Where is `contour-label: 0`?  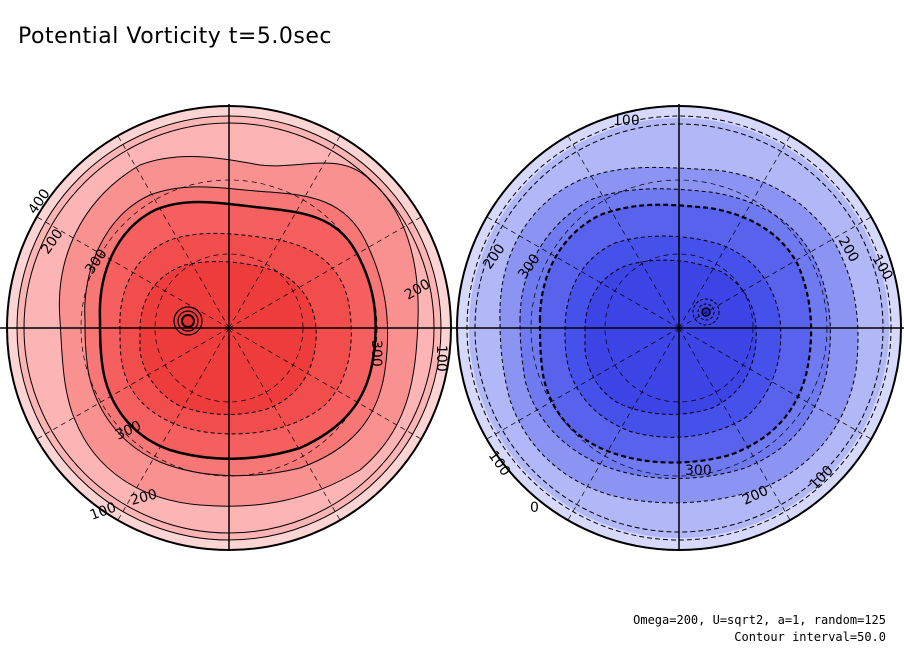
contour-label: 0 is located at coordinates (534, 508).